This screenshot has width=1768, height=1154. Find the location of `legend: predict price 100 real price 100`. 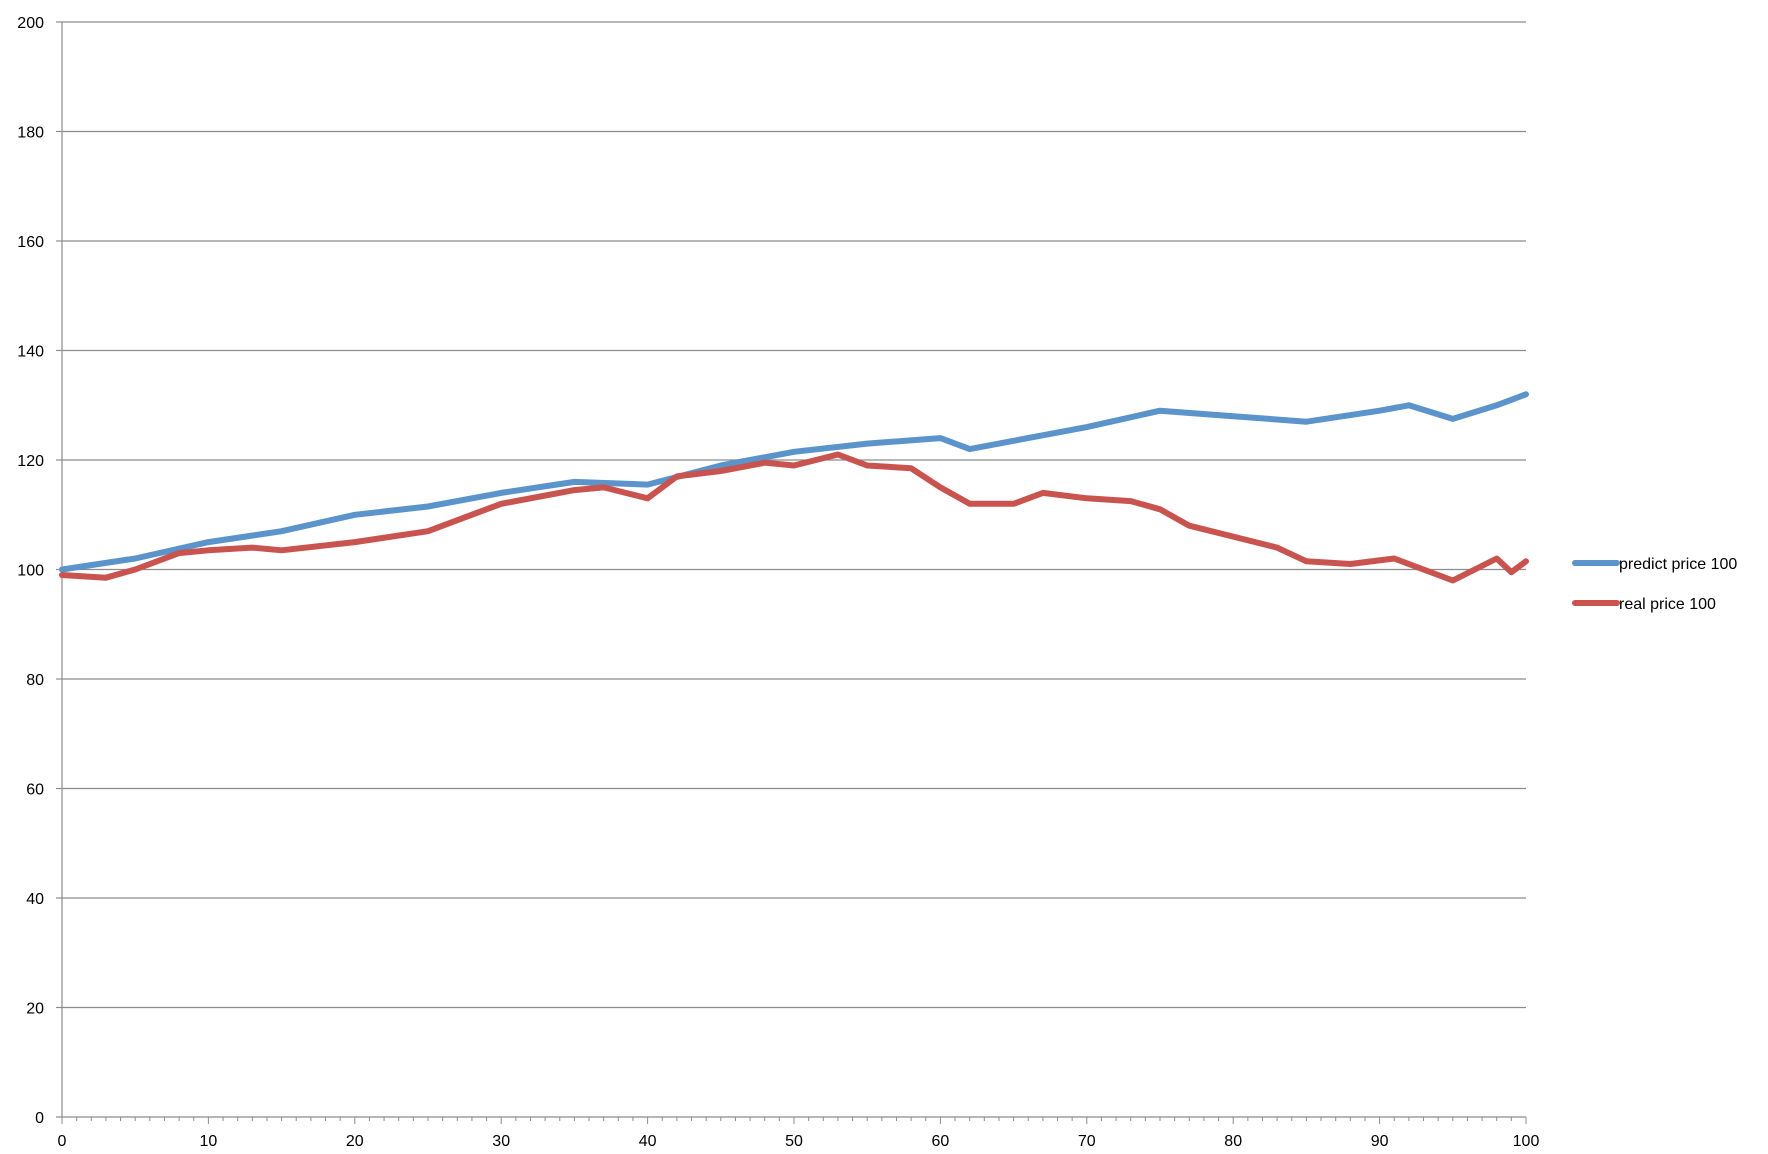

legend: predict price 100 real price 100 is located at coordinates (1654, 584).